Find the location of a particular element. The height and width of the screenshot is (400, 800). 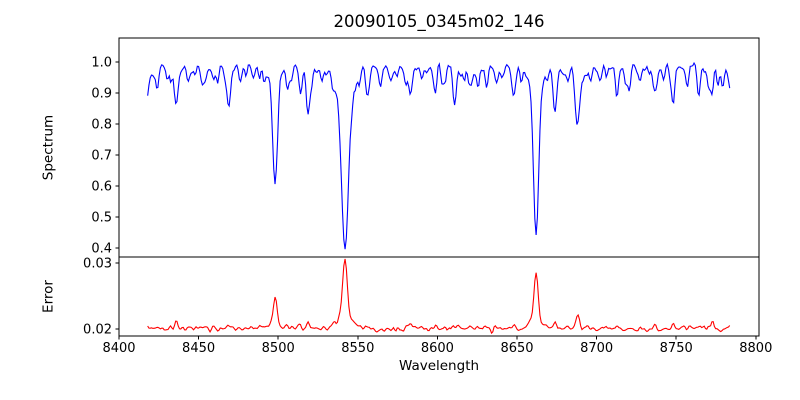

error-y-axis-label: Error is located at coordinates (48, 296).